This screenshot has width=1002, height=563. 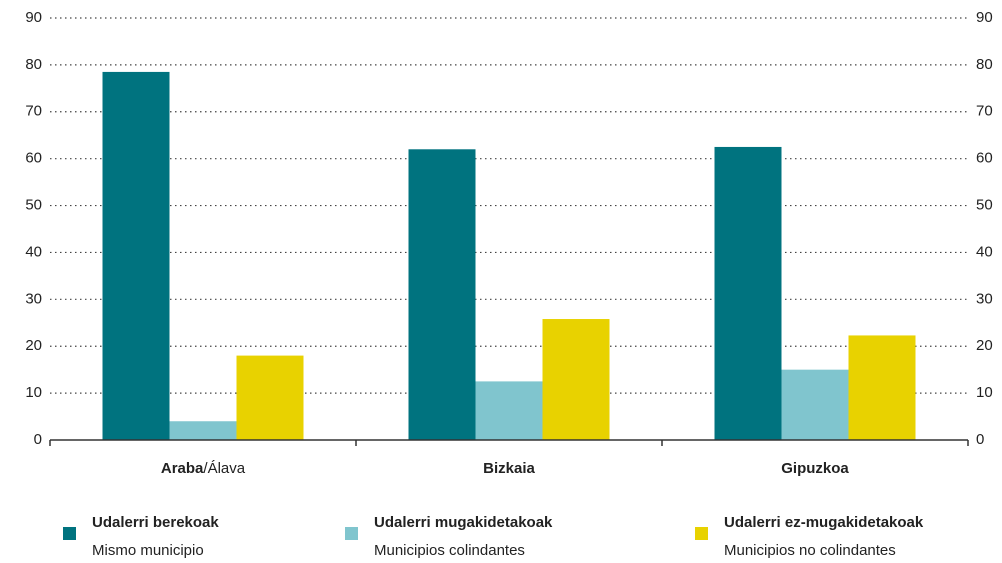 I want to click on y2-tick-label: 80, so click(x=984, y=64).